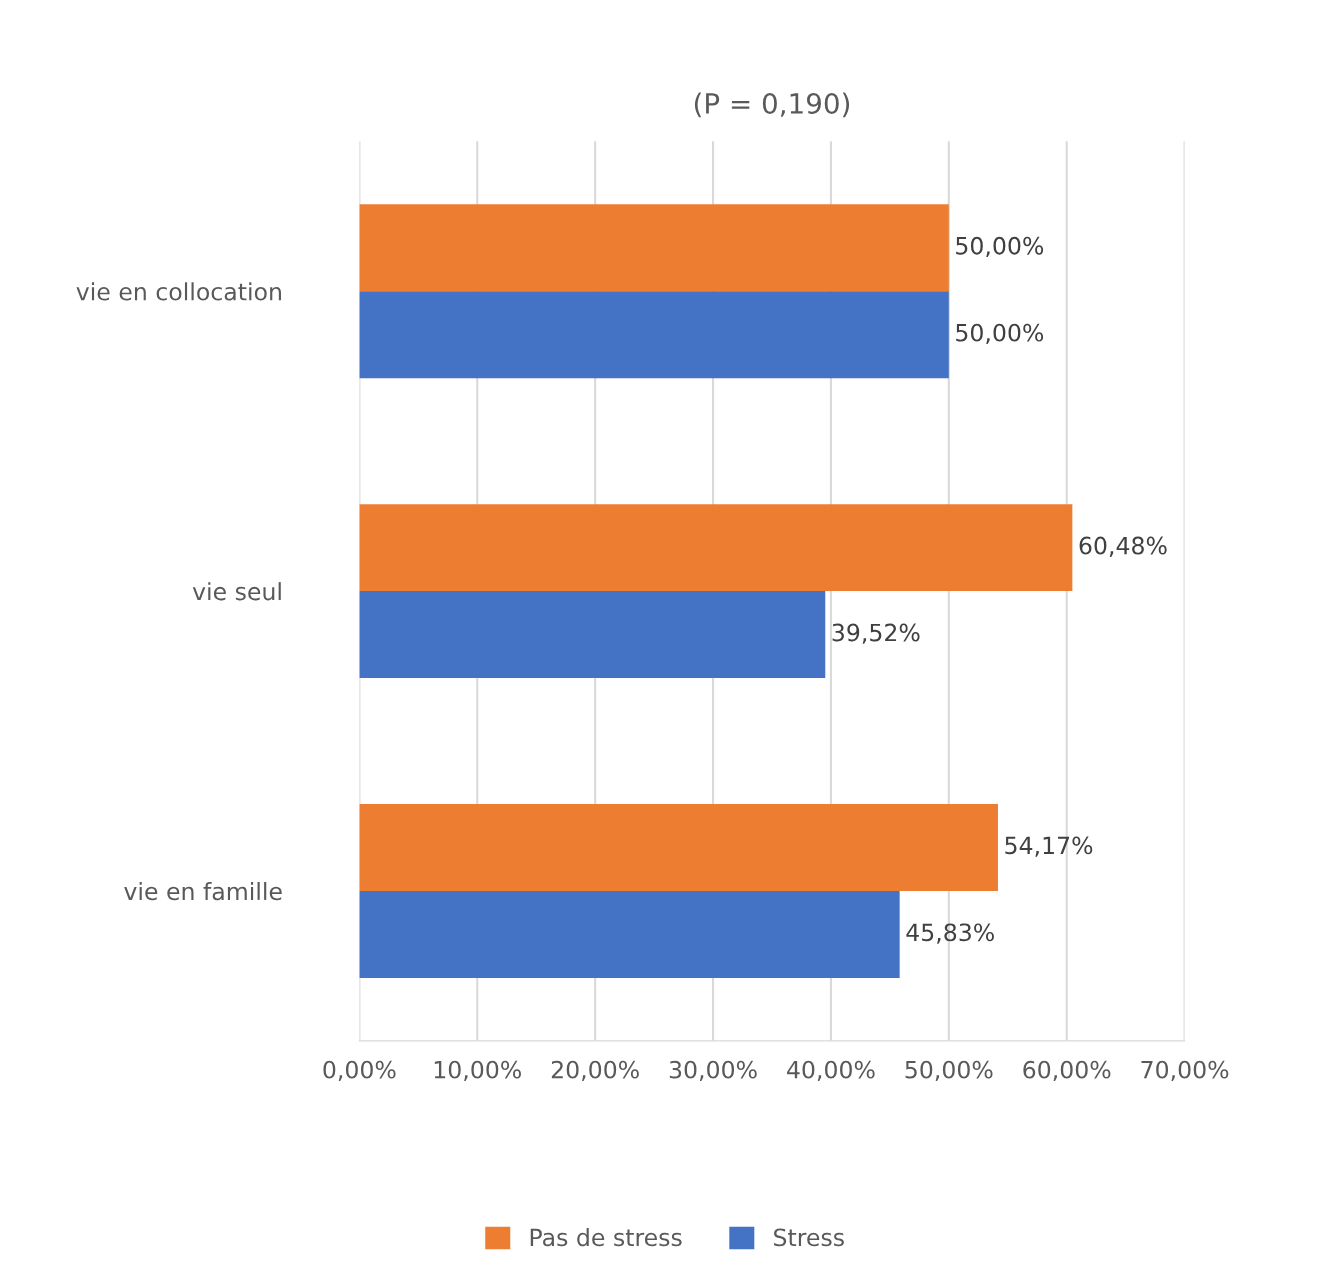 This screenshot has width=1331, height=1285. I want to click on x-tick-label: 0,00%, so click(359, 1070).